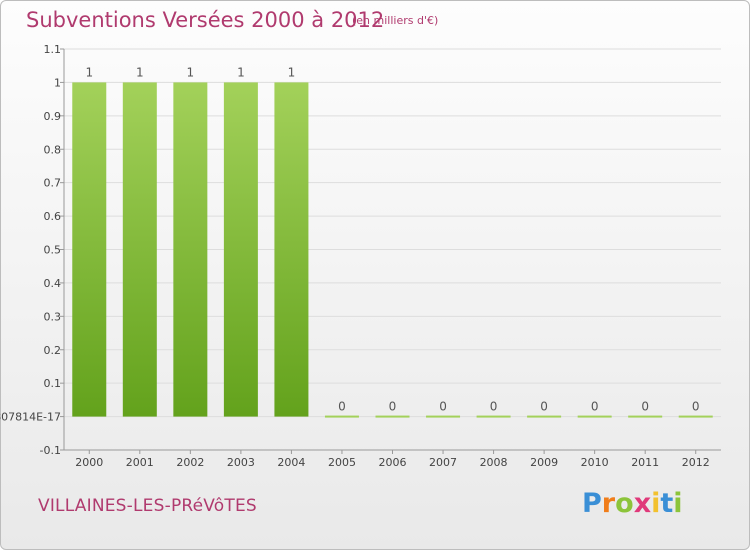 The width and height of the screenshot is (750, 550). Describe the element at coordinates (53, 183) in the screenshot. I see `y-tick-label: 0.7` at that location.